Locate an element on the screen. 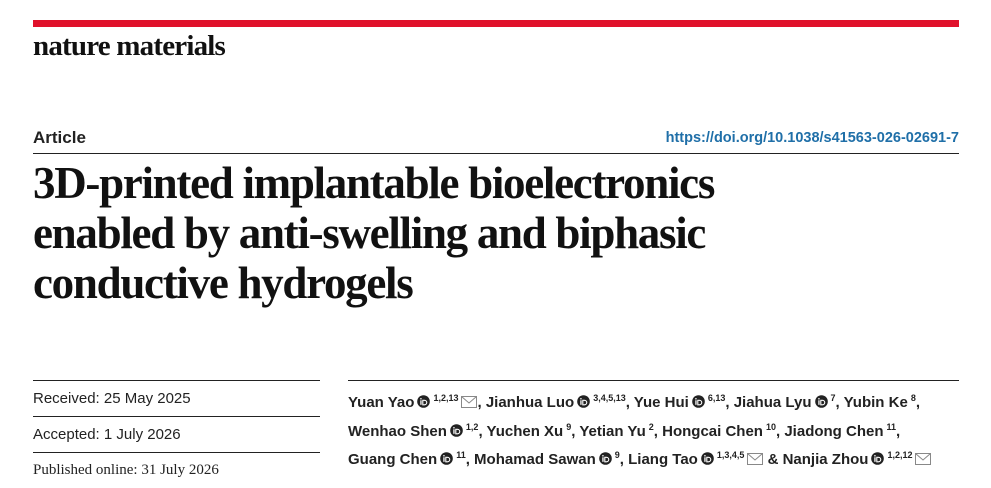 Image resolution: width=991 pixels, height=488 pixels. date-row: Received: 25 May 2025 is located at coordinates (176, 398).